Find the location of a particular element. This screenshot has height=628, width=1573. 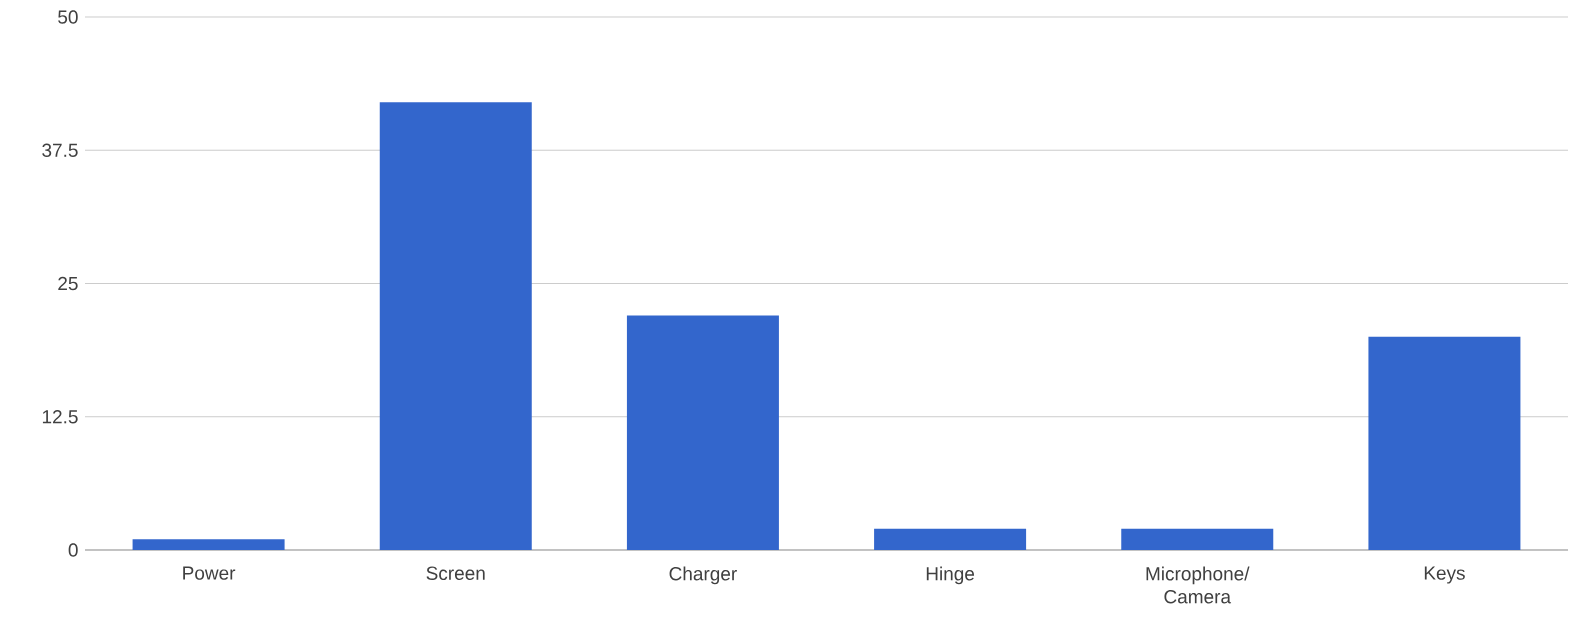

y-tick-label: 25 is located at coordinates (68, 283).